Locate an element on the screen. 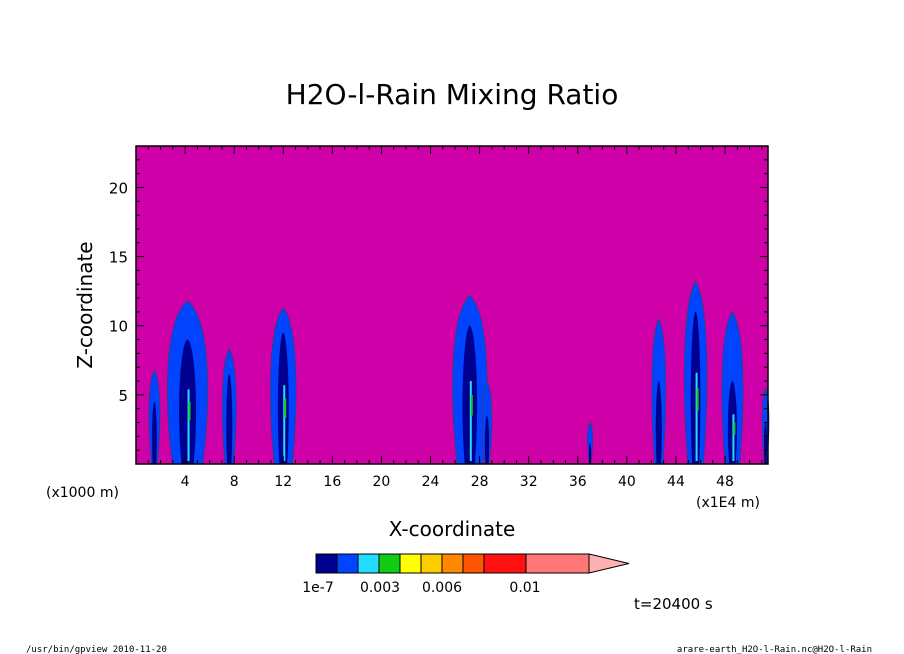 Image resolution: width=904 pixels, height=654 pixels. x-unit-left: (x1000 m) is located at coordinates (82, 493).